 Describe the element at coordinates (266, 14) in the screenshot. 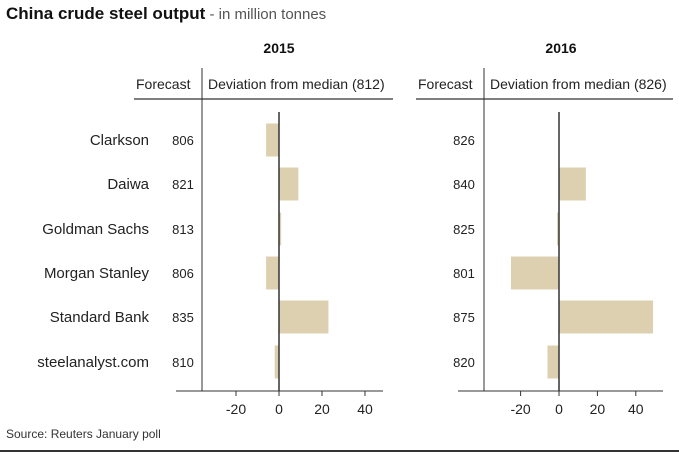

I see `chart-subtitle: - in million tonnes` at that location.